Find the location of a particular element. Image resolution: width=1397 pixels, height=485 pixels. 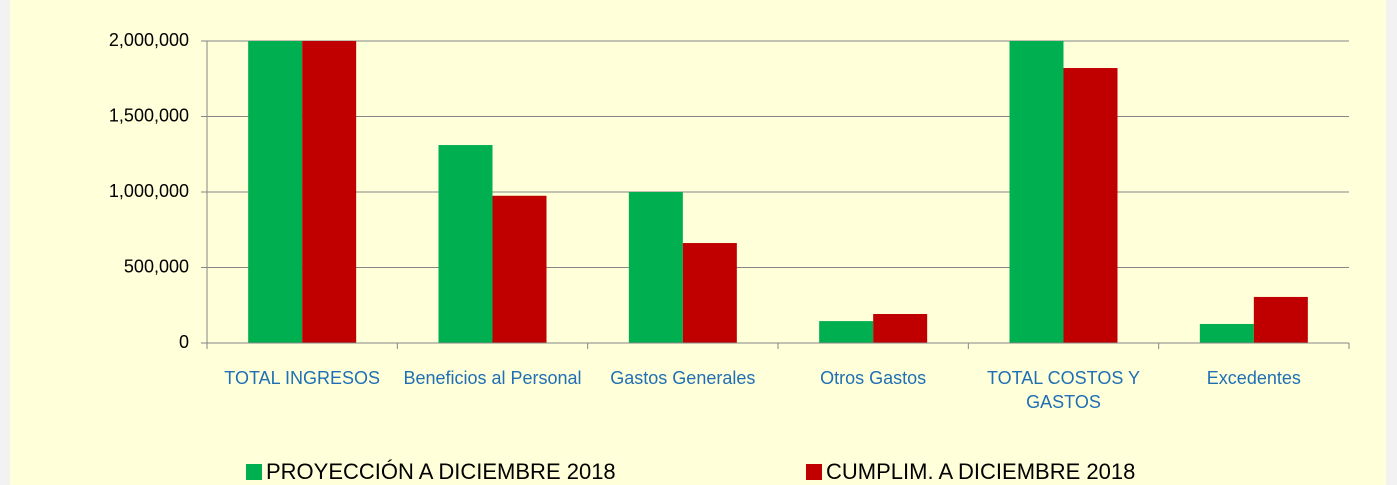

x-tick-label: TOTAL INGRESOS is located at coordinates (302, 378).